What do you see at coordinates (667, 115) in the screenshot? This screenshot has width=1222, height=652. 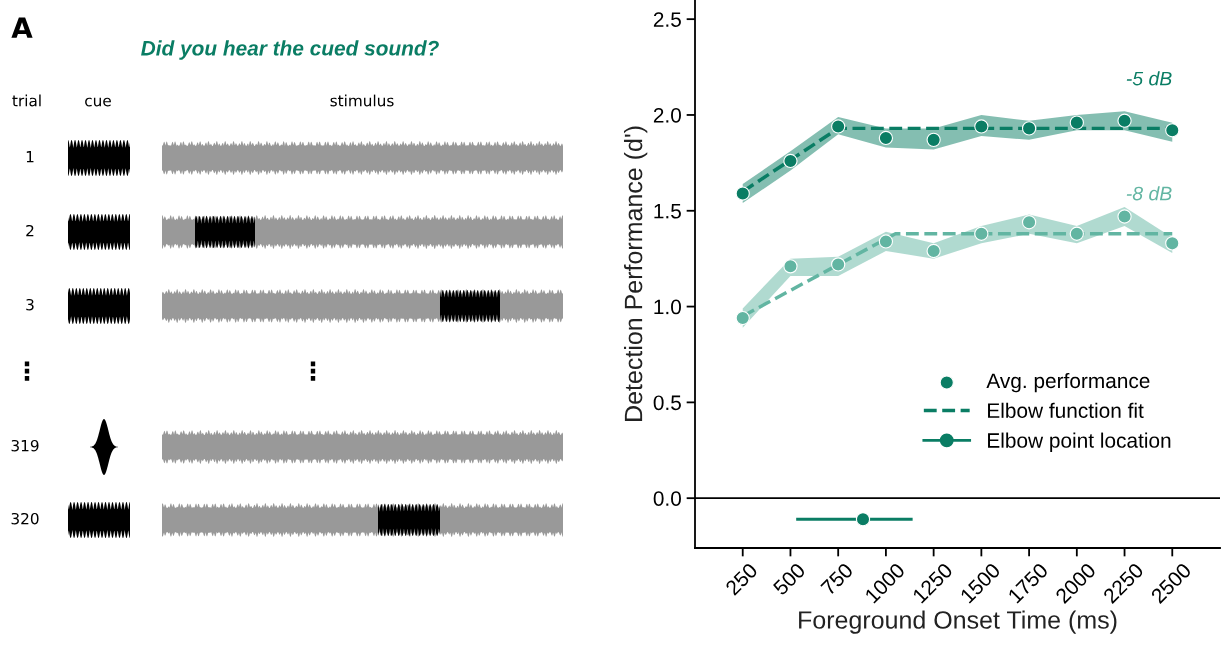 I see `y-tick-label: 2.0` at bounding box center [667, 115].